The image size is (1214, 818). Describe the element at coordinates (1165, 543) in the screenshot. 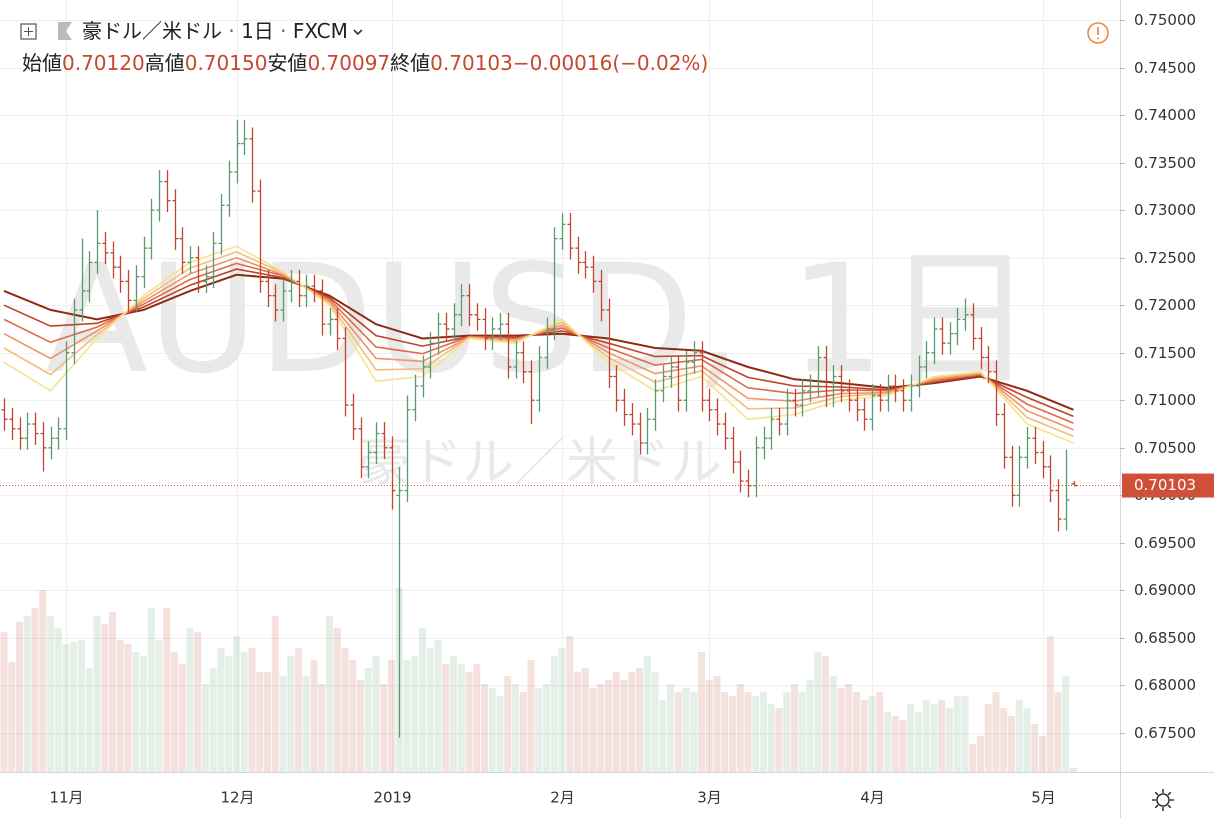

I see `y-tick-label: 0.69500` at that location.